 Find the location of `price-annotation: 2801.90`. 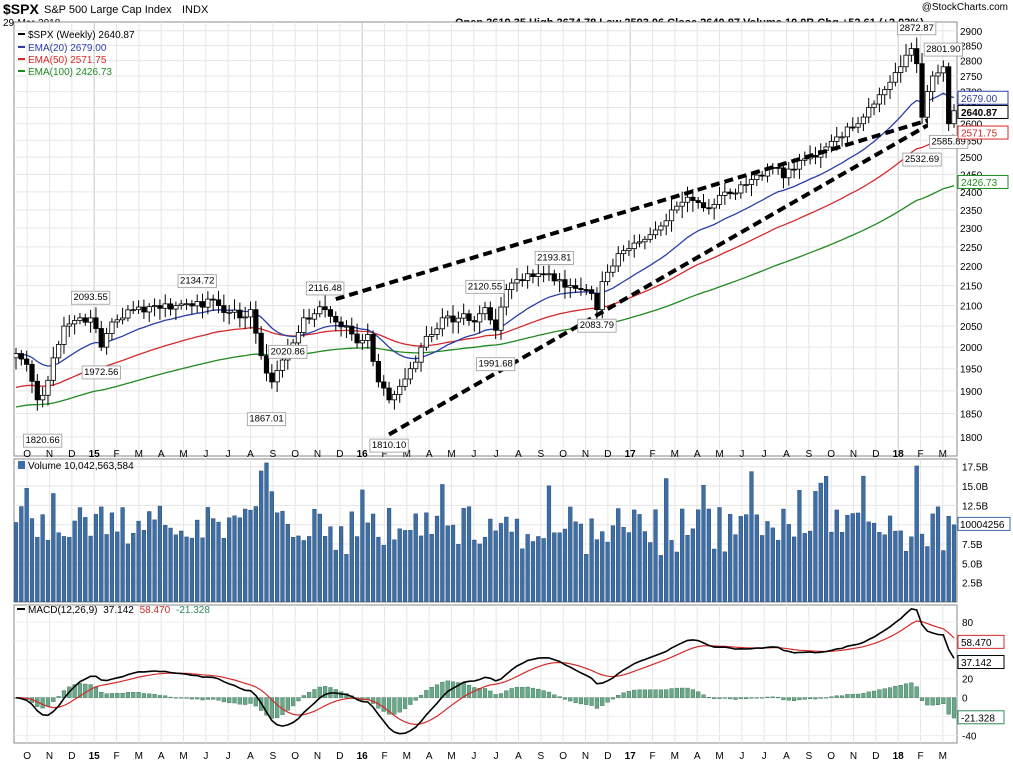

price-annotation: 2801.90 is located at coordinates (943, 49).